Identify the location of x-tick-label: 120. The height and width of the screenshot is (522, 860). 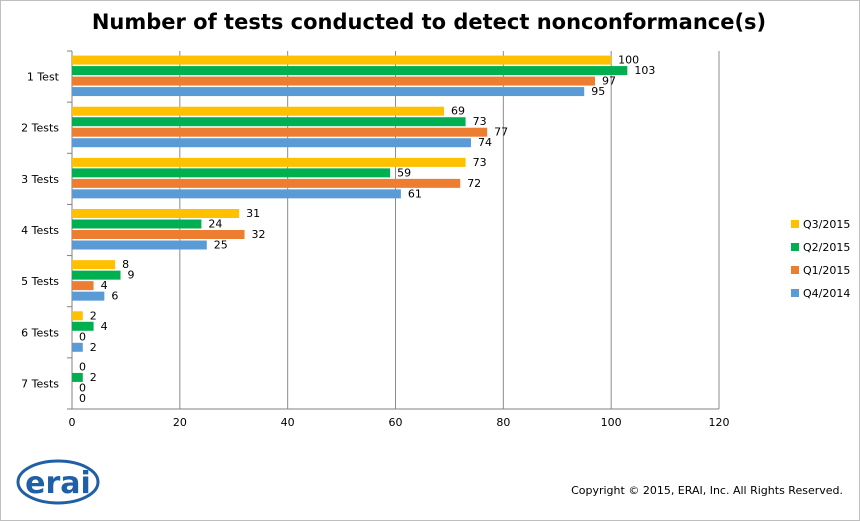
(719, 422).